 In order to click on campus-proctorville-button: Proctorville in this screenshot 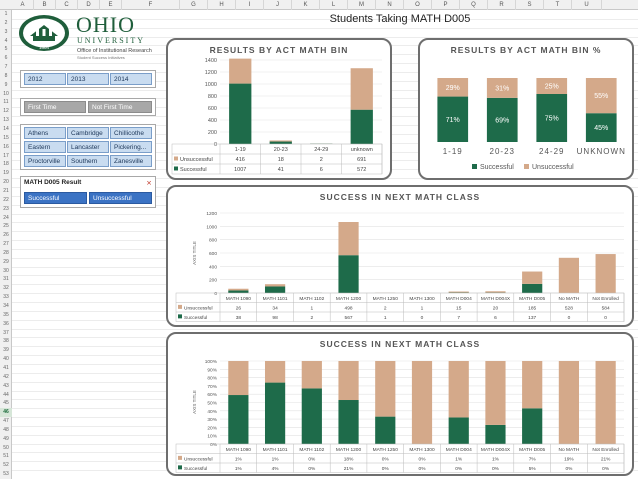, I will do `click(45, 161)`.